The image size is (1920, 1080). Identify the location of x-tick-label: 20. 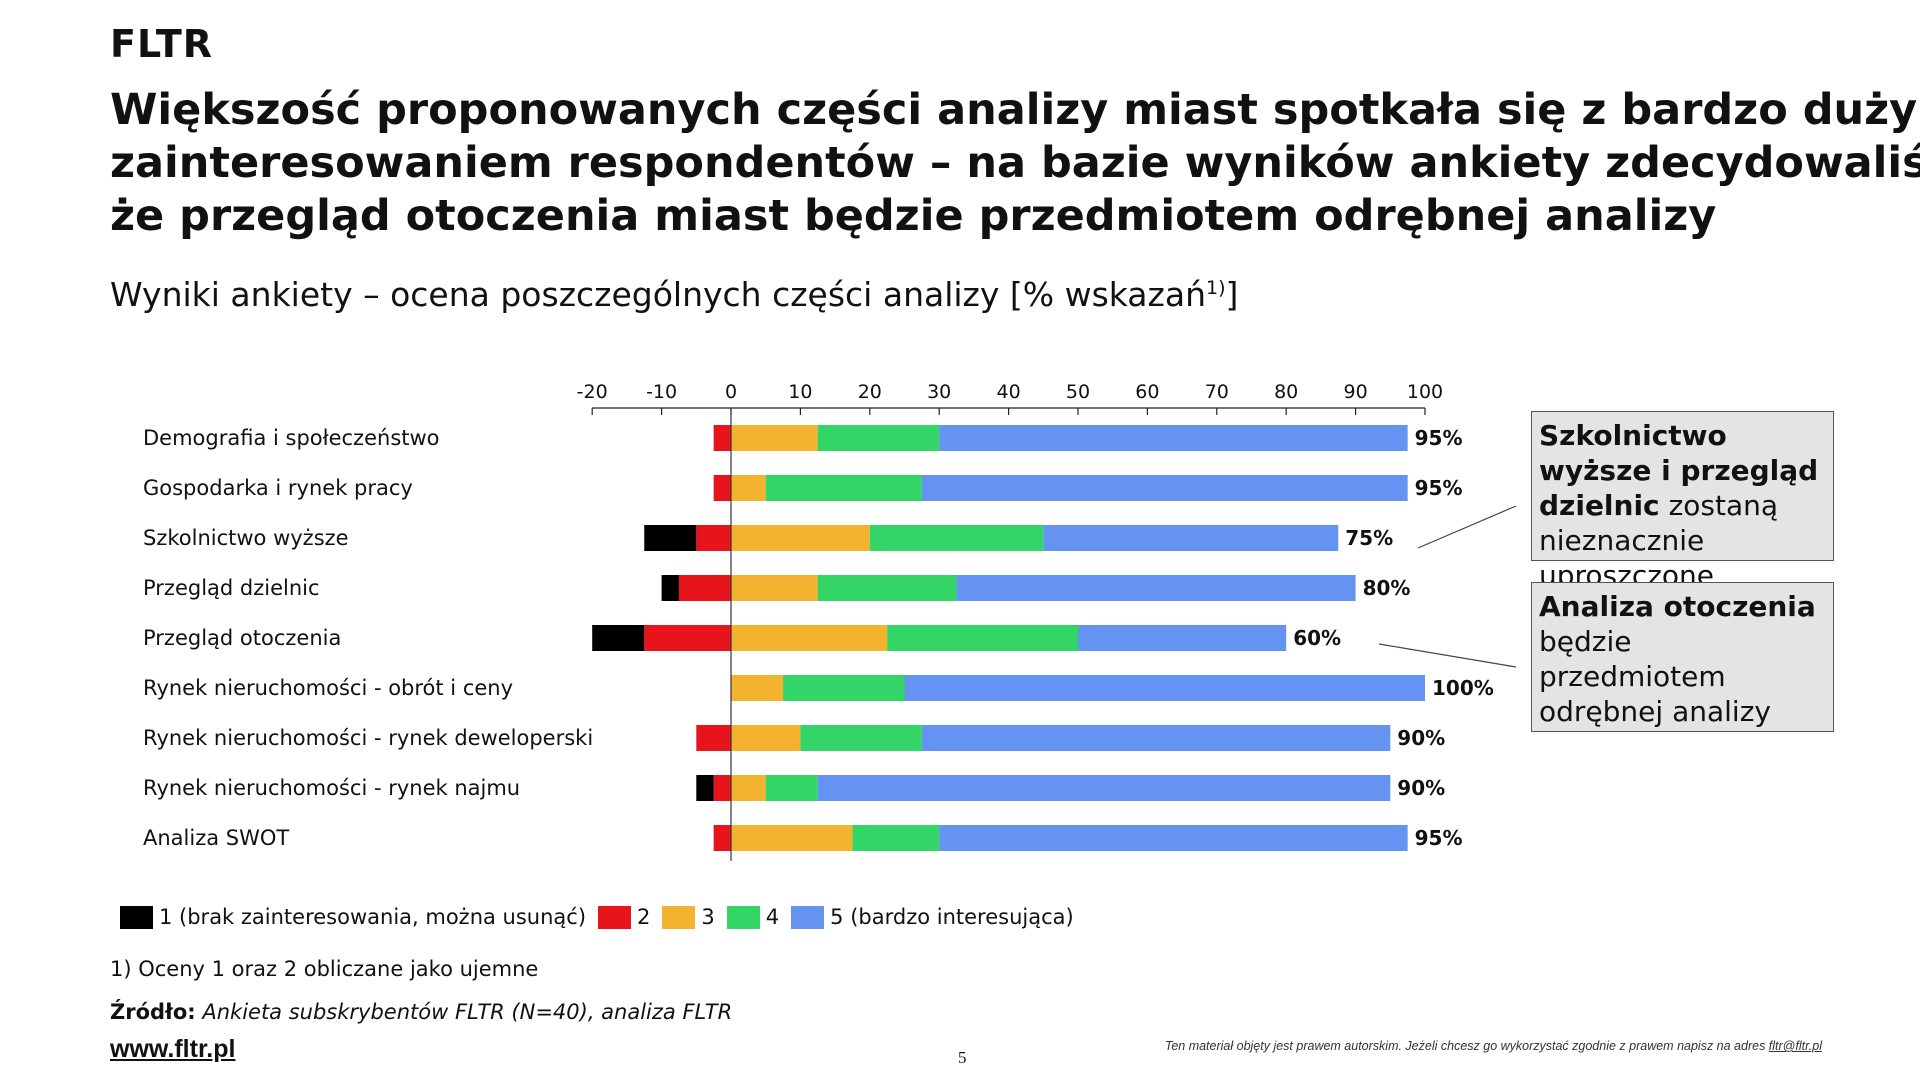
(870, 392).